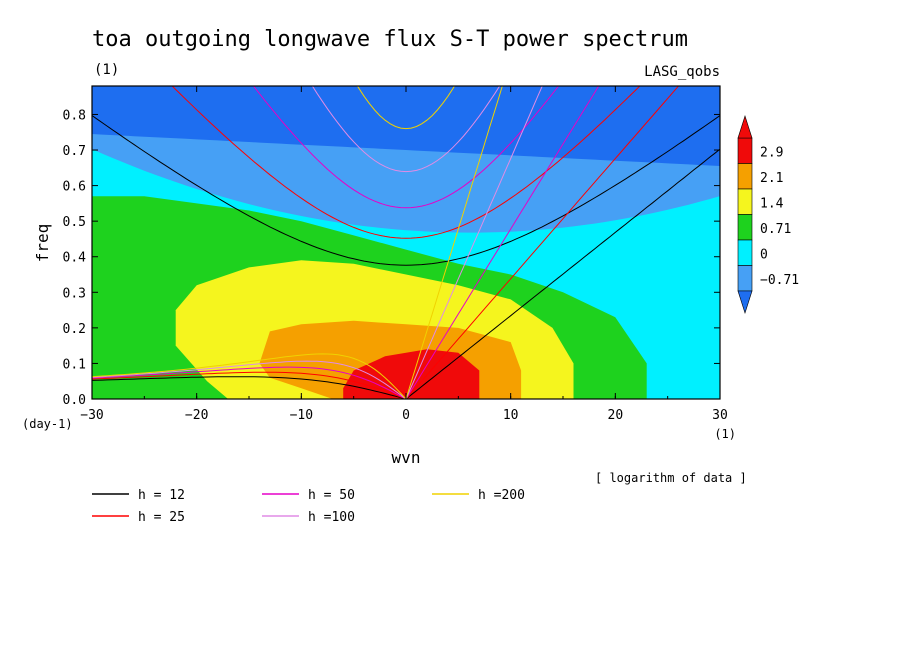  I want to click on dispersion-ig-h50, so click(406, 147).